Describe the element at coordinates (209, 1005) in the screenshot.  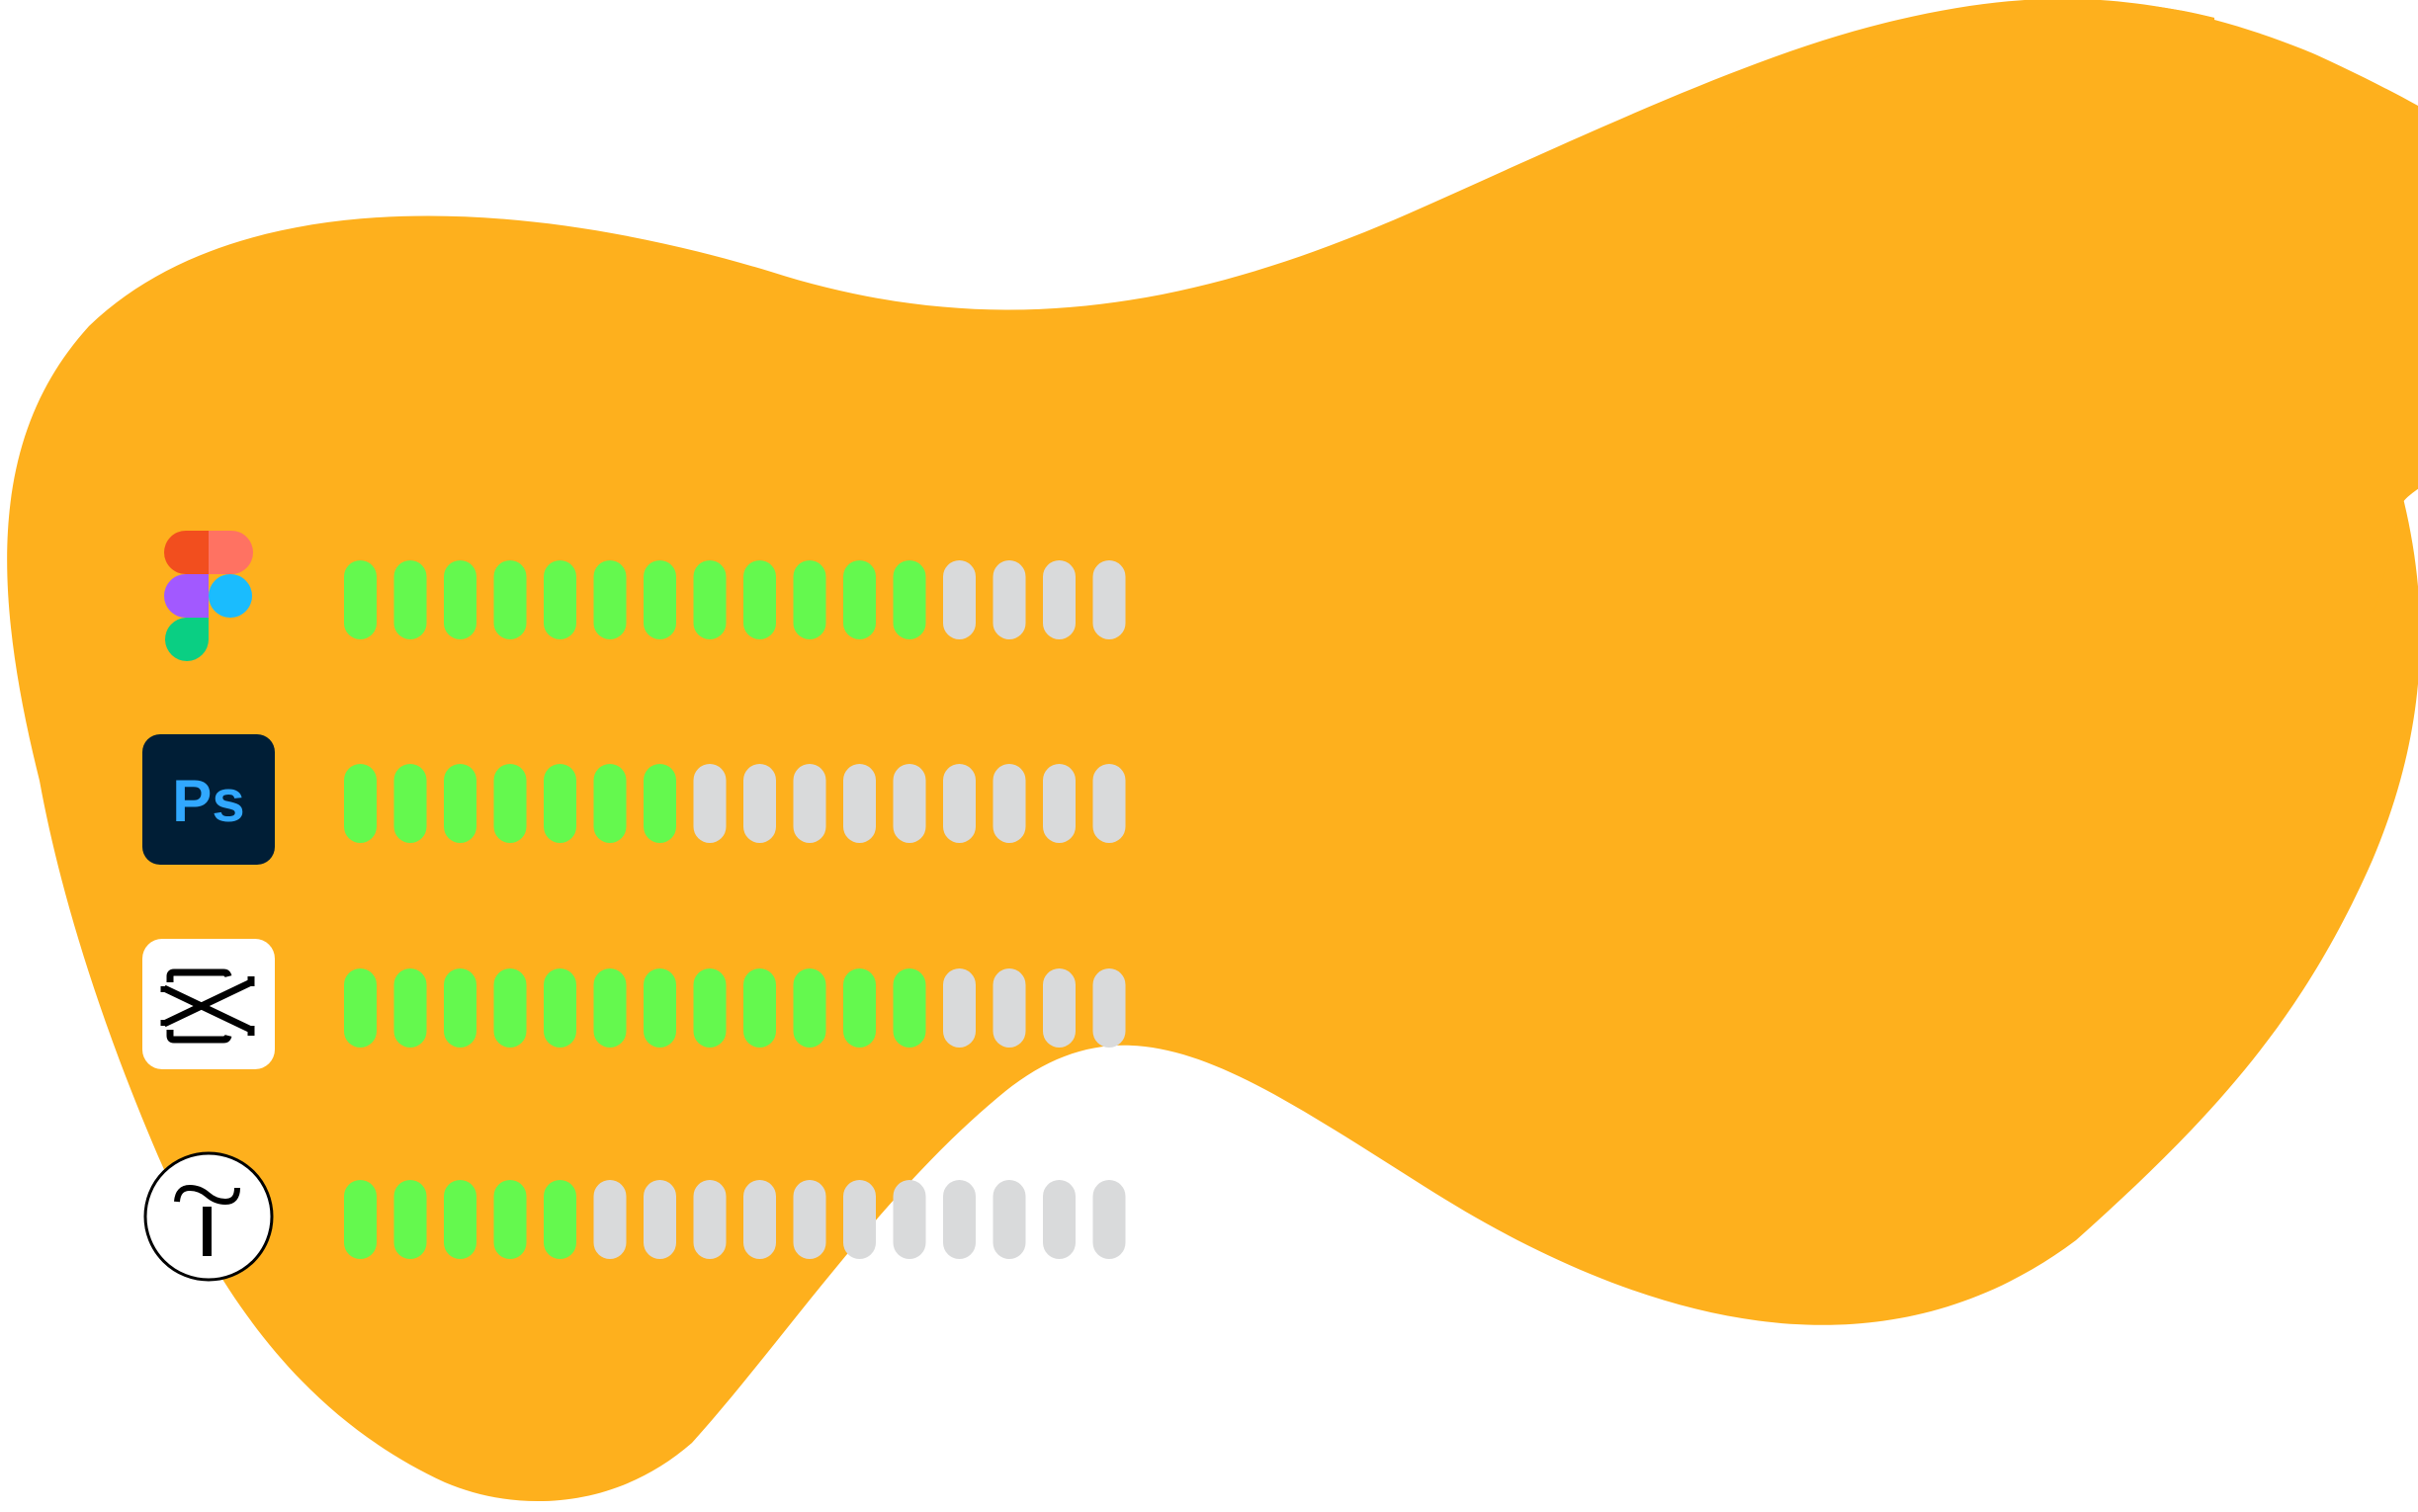
I see `capcut-icon` at that location.